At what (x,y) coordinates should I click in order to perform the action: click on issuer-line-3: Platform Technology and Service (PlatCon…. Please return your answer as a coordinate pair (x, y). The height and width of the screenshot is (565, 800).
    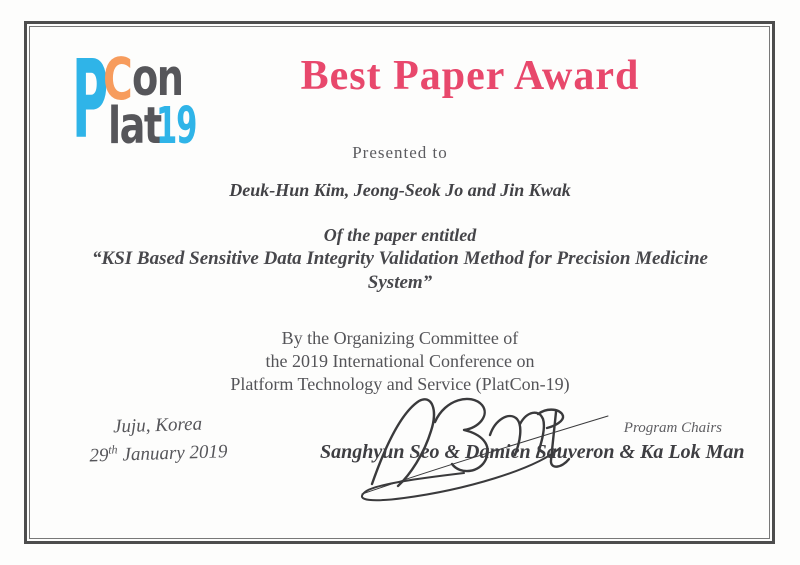
    Looking at the image, I should click on (400, 384).